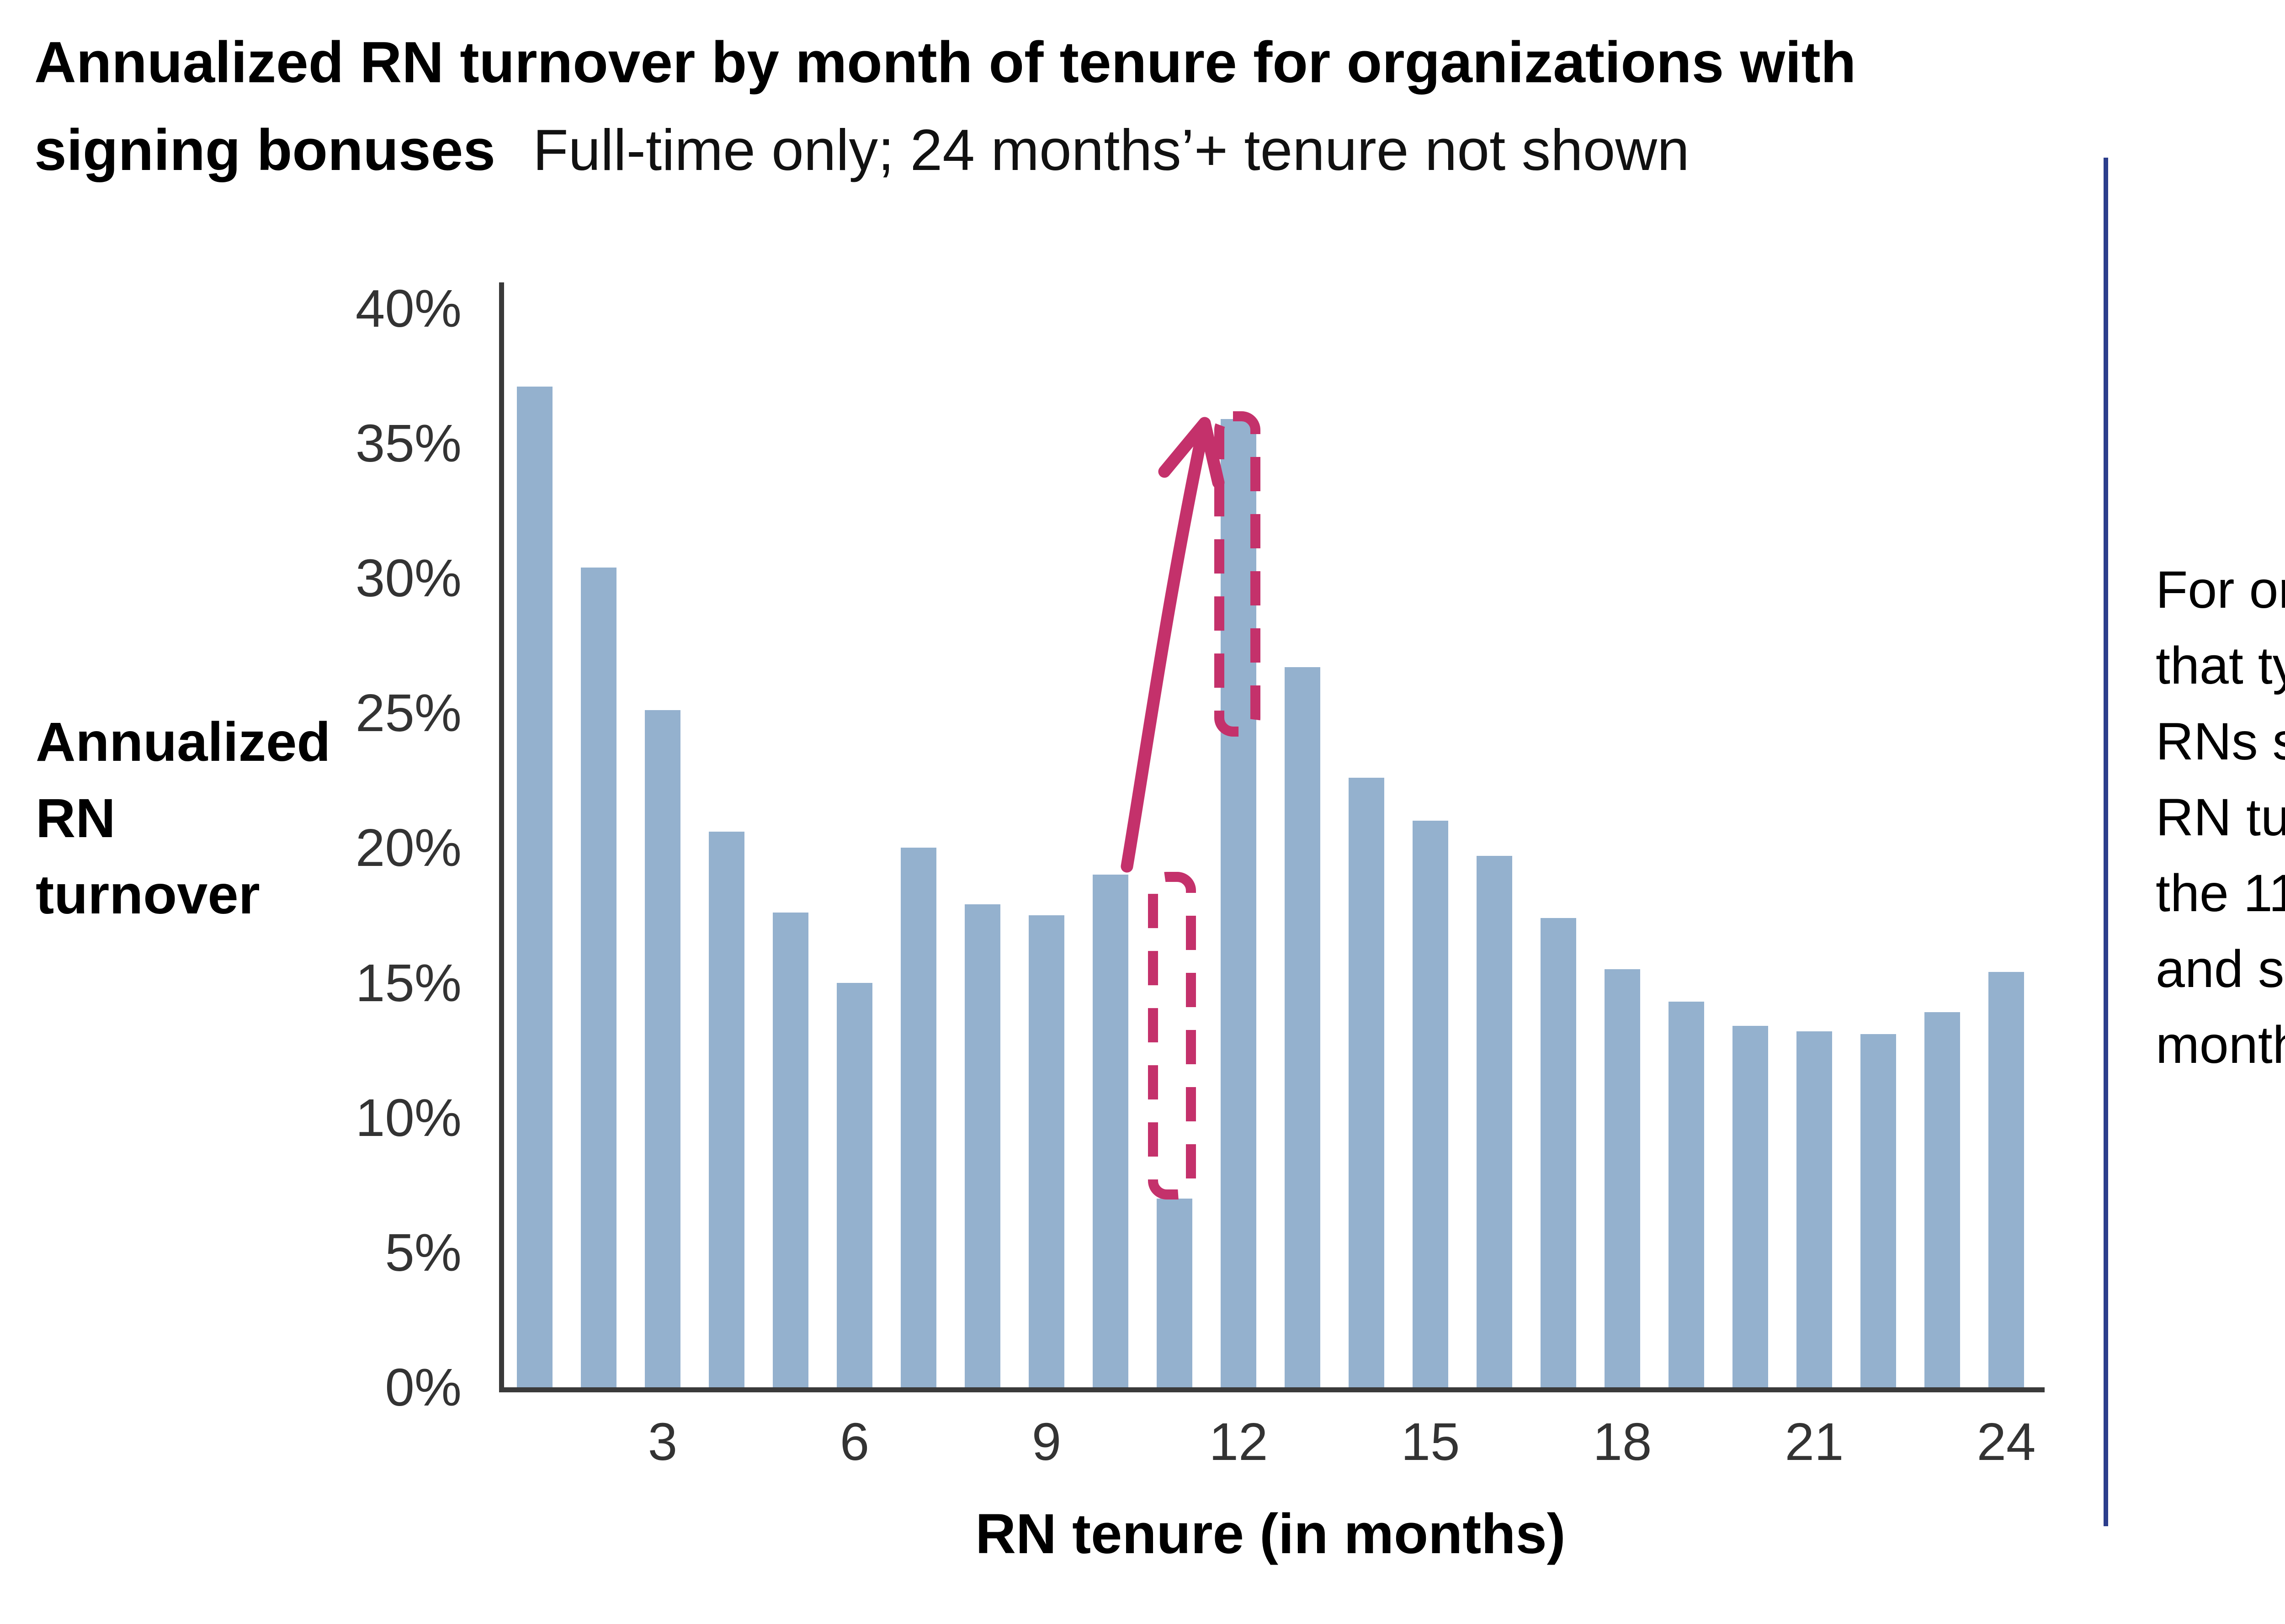 This screenshot has height=1624, width=2285. I want to click on x-axis-title: RN tenure (in months), so click(1270, 1534).